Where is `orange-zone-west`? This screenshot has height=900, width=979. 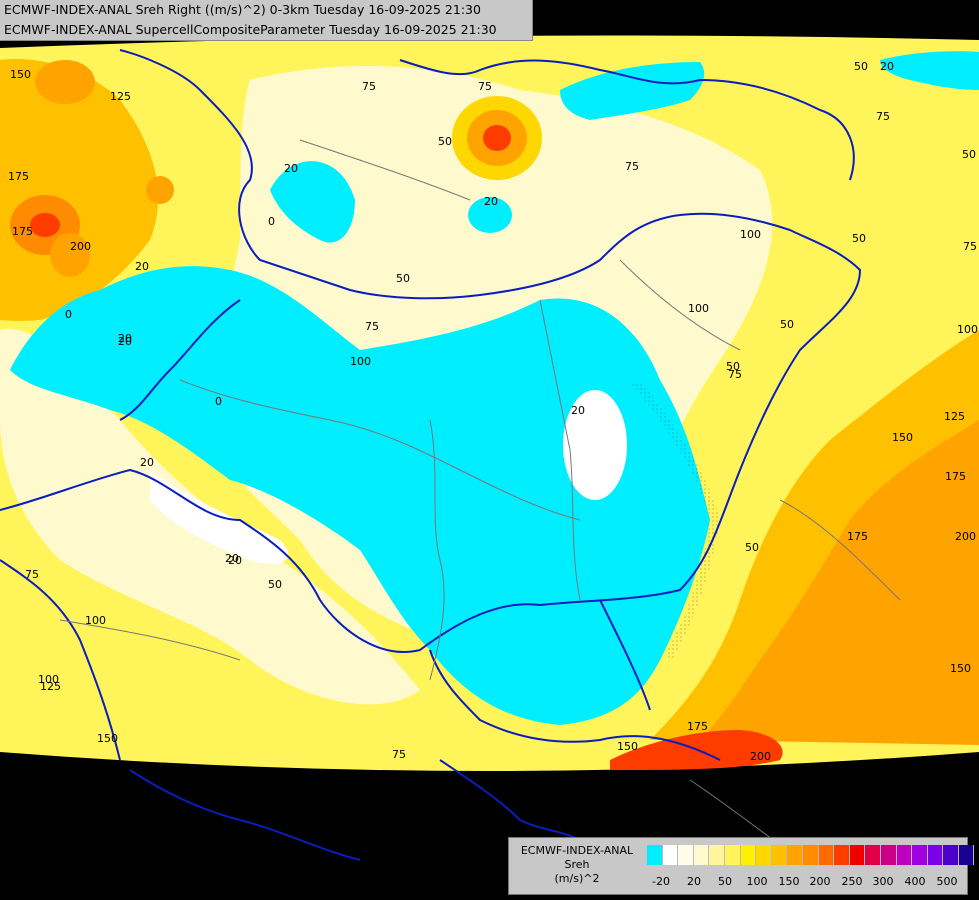 orange-zone-west is located at coordinates (79, 190).